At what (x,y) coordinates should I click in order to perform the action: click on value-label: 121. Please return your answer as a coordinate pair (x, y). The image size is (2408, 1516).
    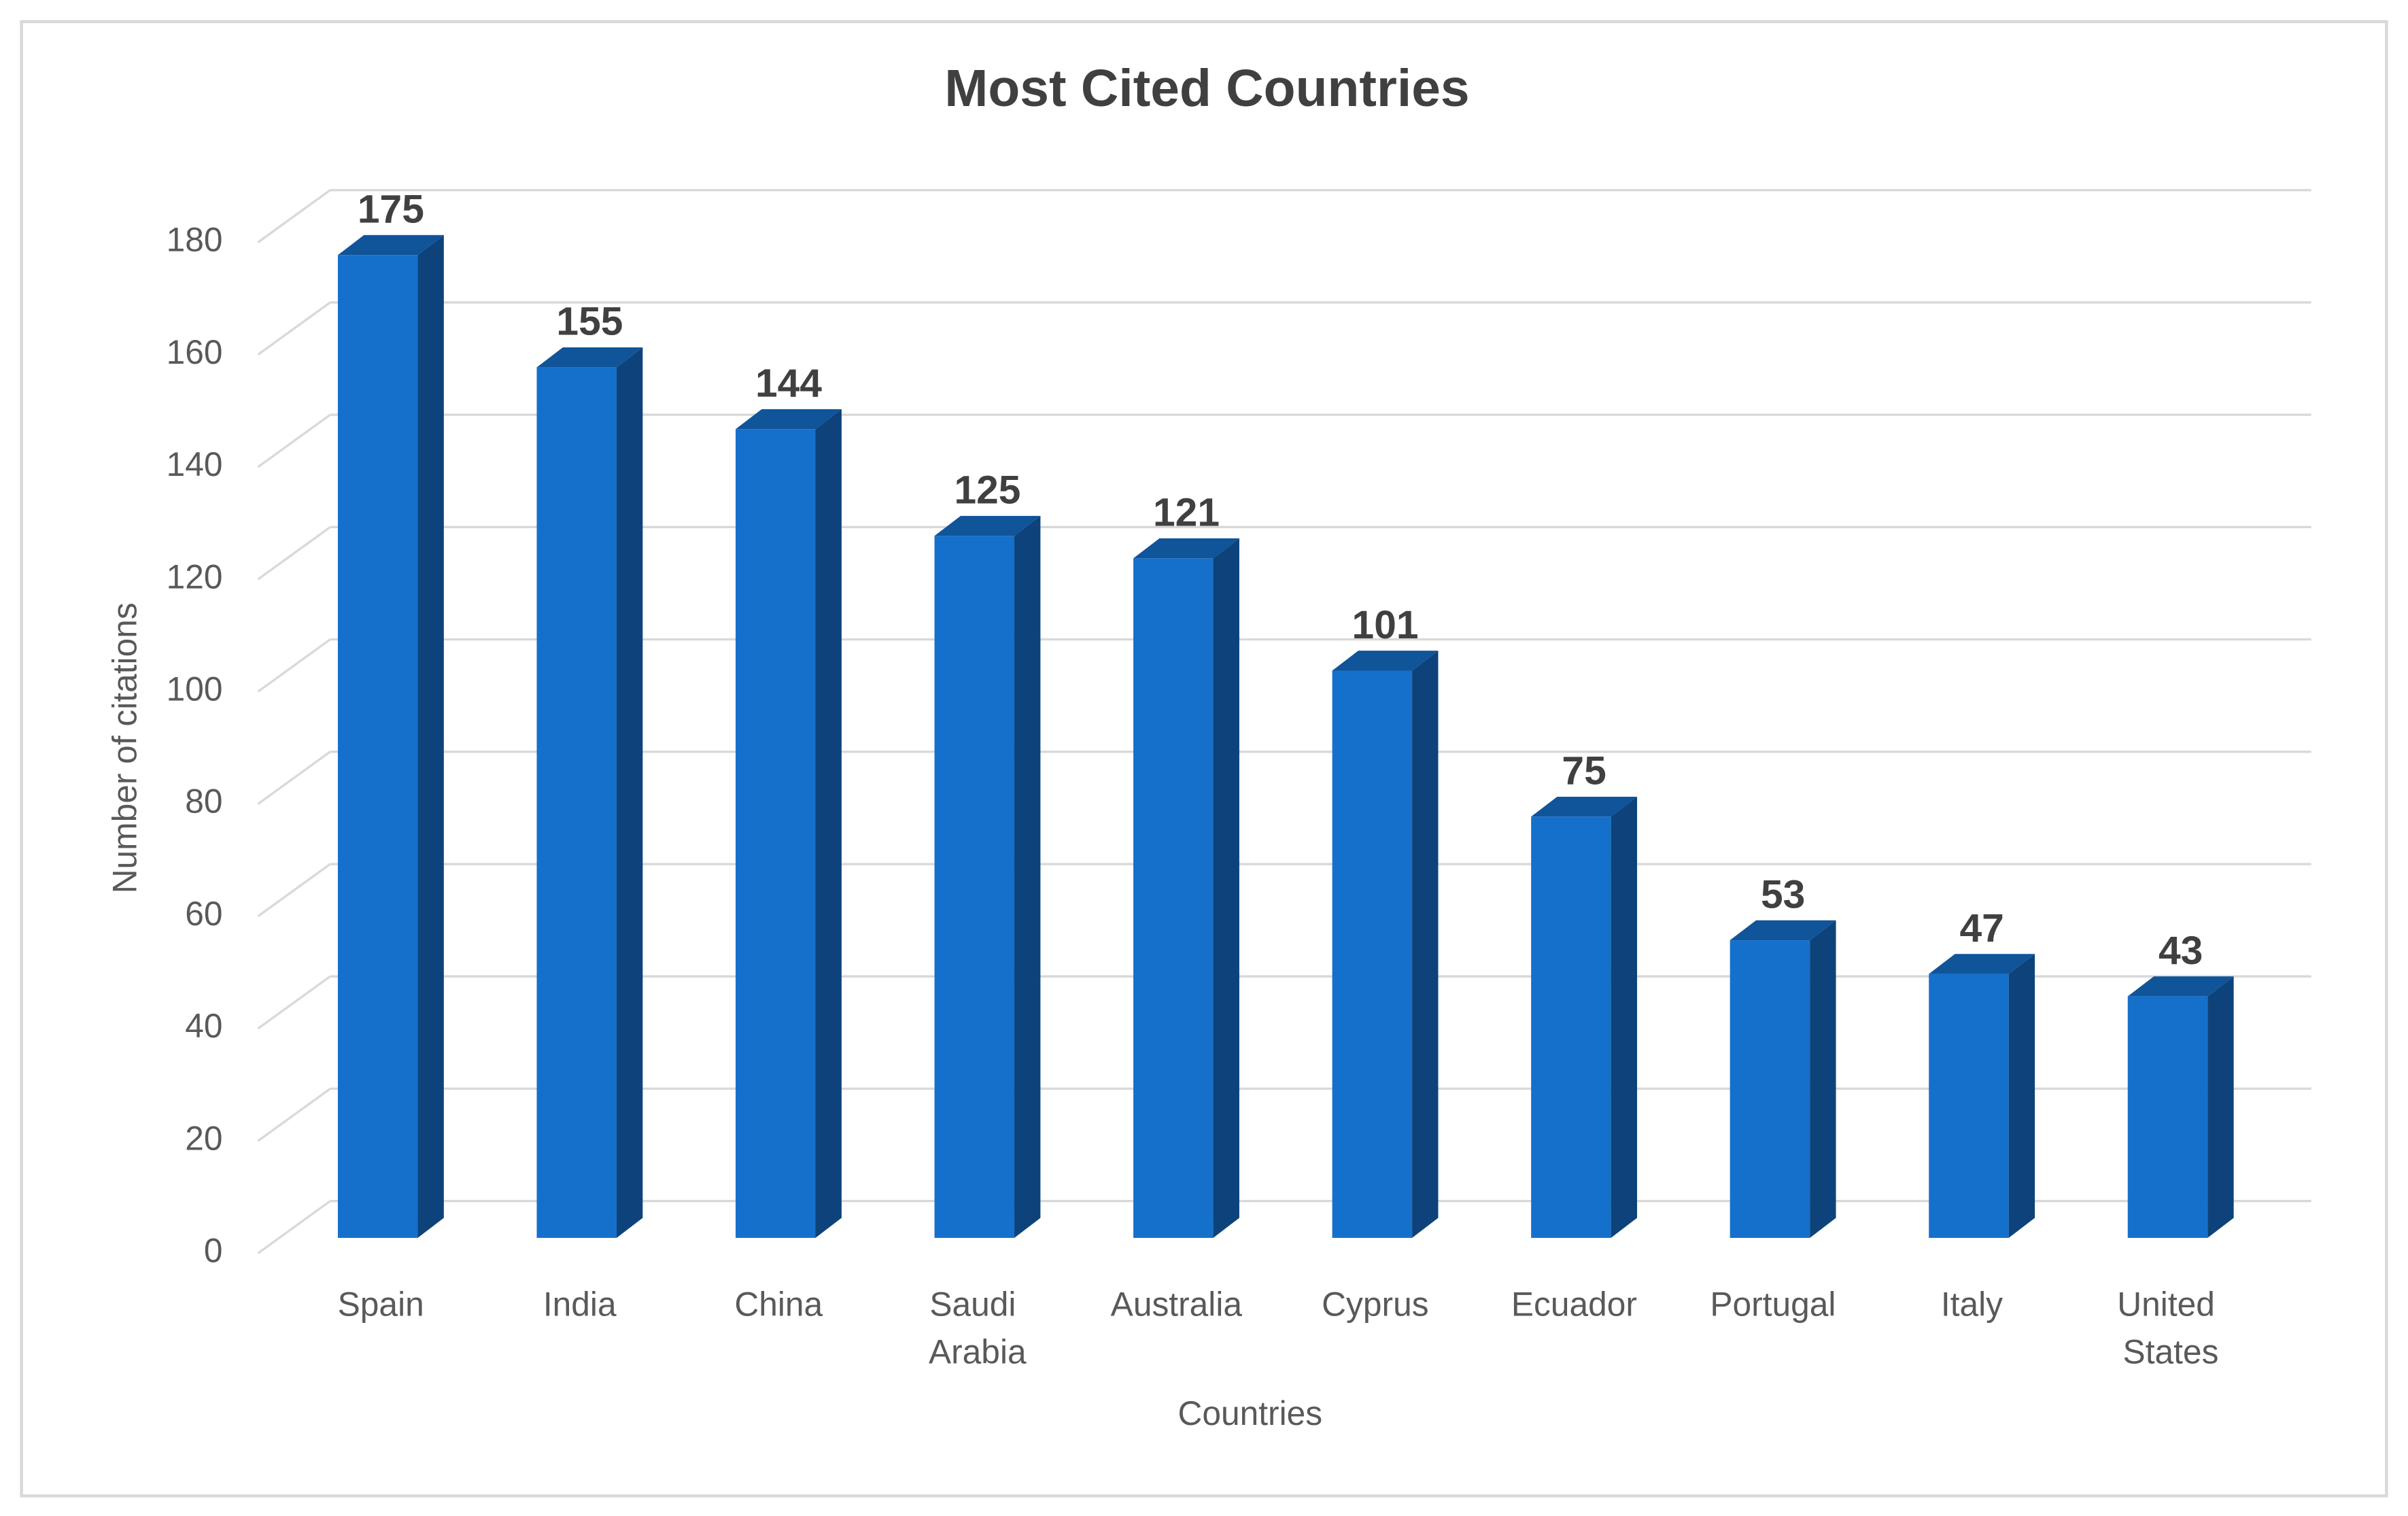
    Looking at the image, I should click on (1186, 513).